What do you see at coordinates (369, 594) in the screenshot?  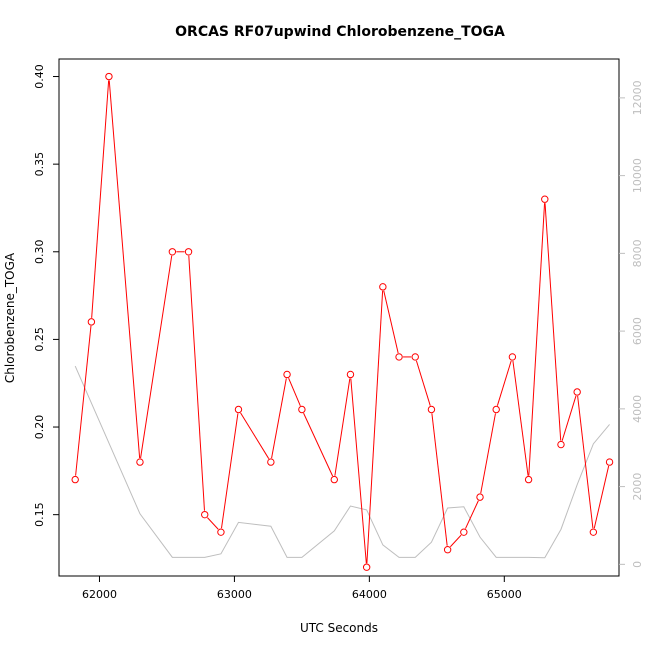 I see `x-tick-label: 64000` at bounding box center [369, 594].